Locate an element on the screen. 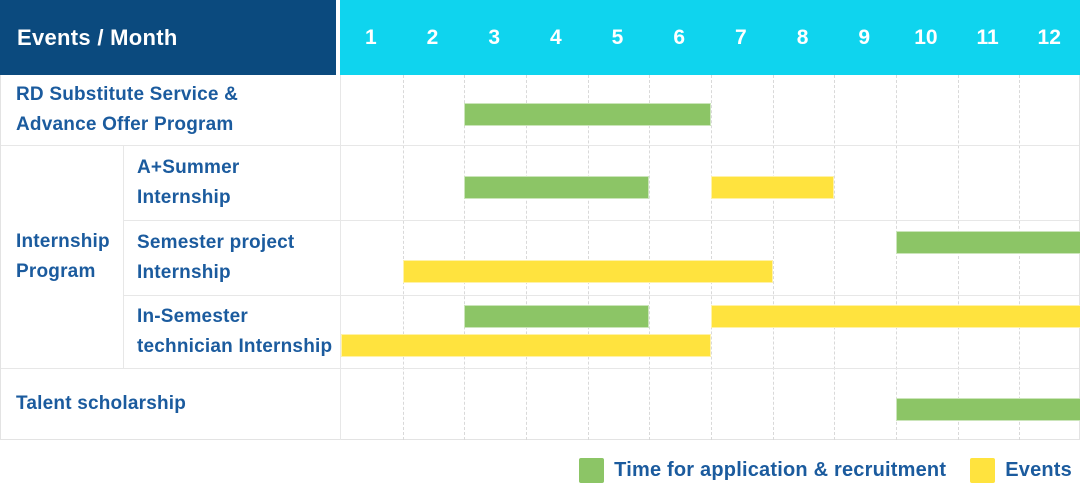  legend-label-event: Events is located at coordinates (1038, 469).